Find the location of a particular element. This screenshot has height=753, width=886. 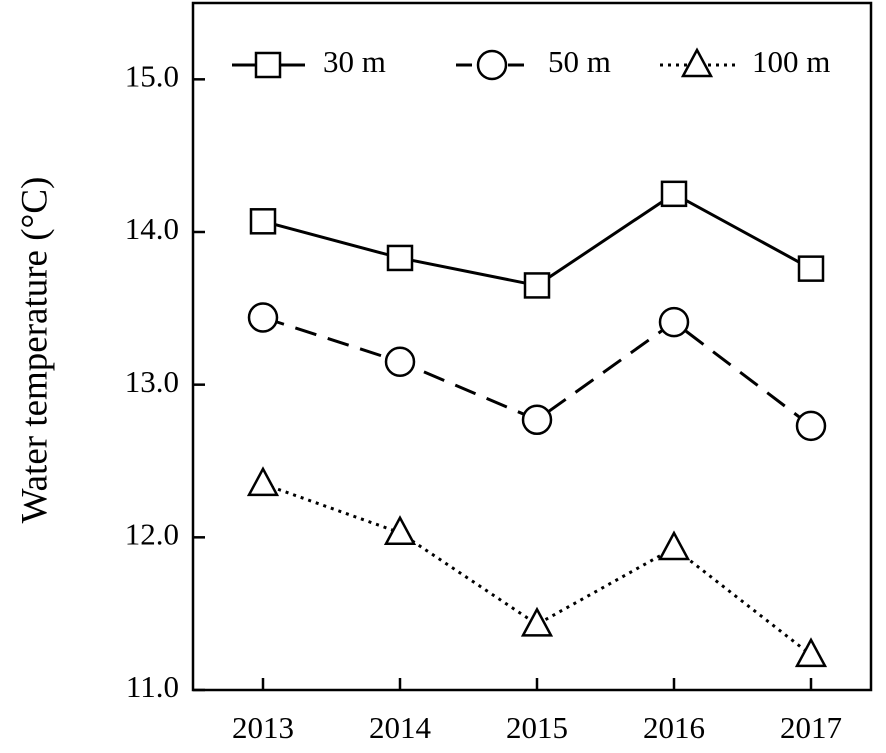

series-square is located at coordinates (537, 239).